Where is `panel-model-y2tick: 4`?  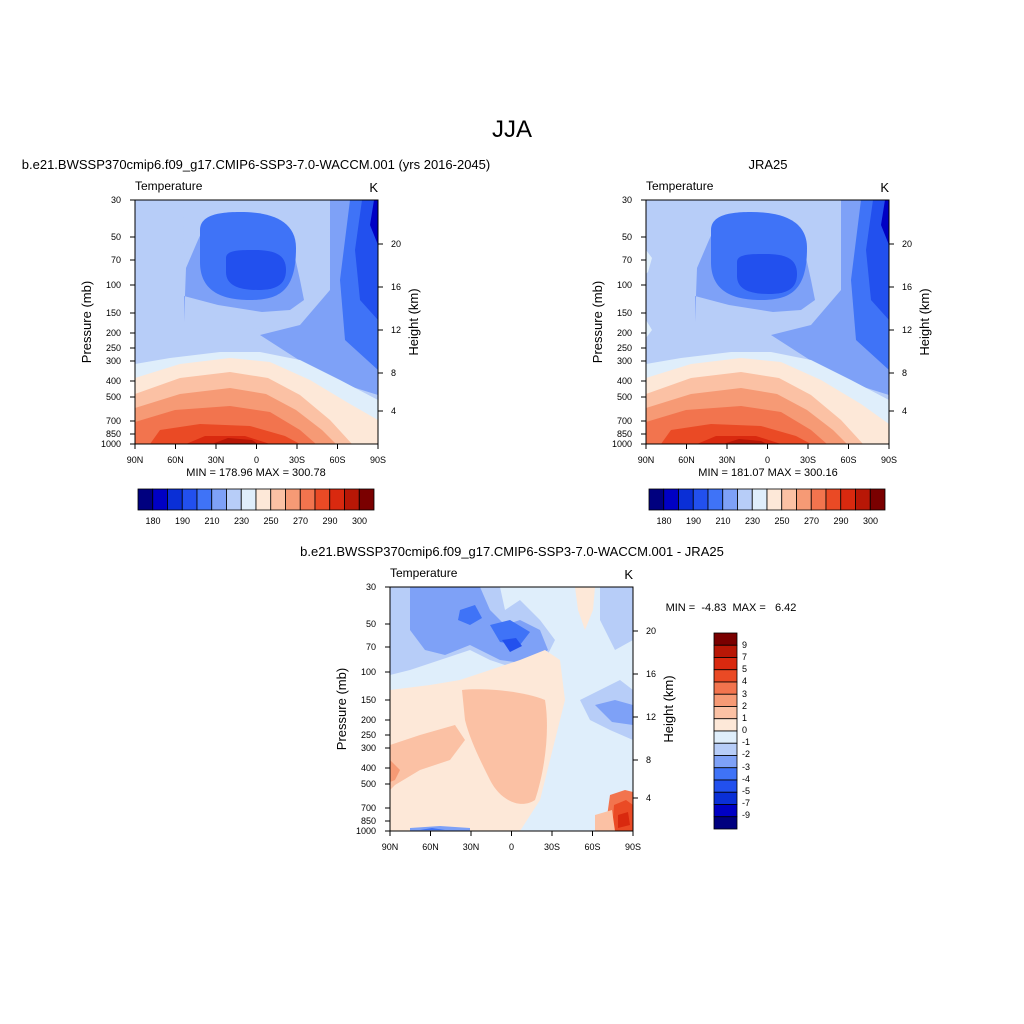 panel-model-y2tick: 4 is located at coordinates (393, 411).